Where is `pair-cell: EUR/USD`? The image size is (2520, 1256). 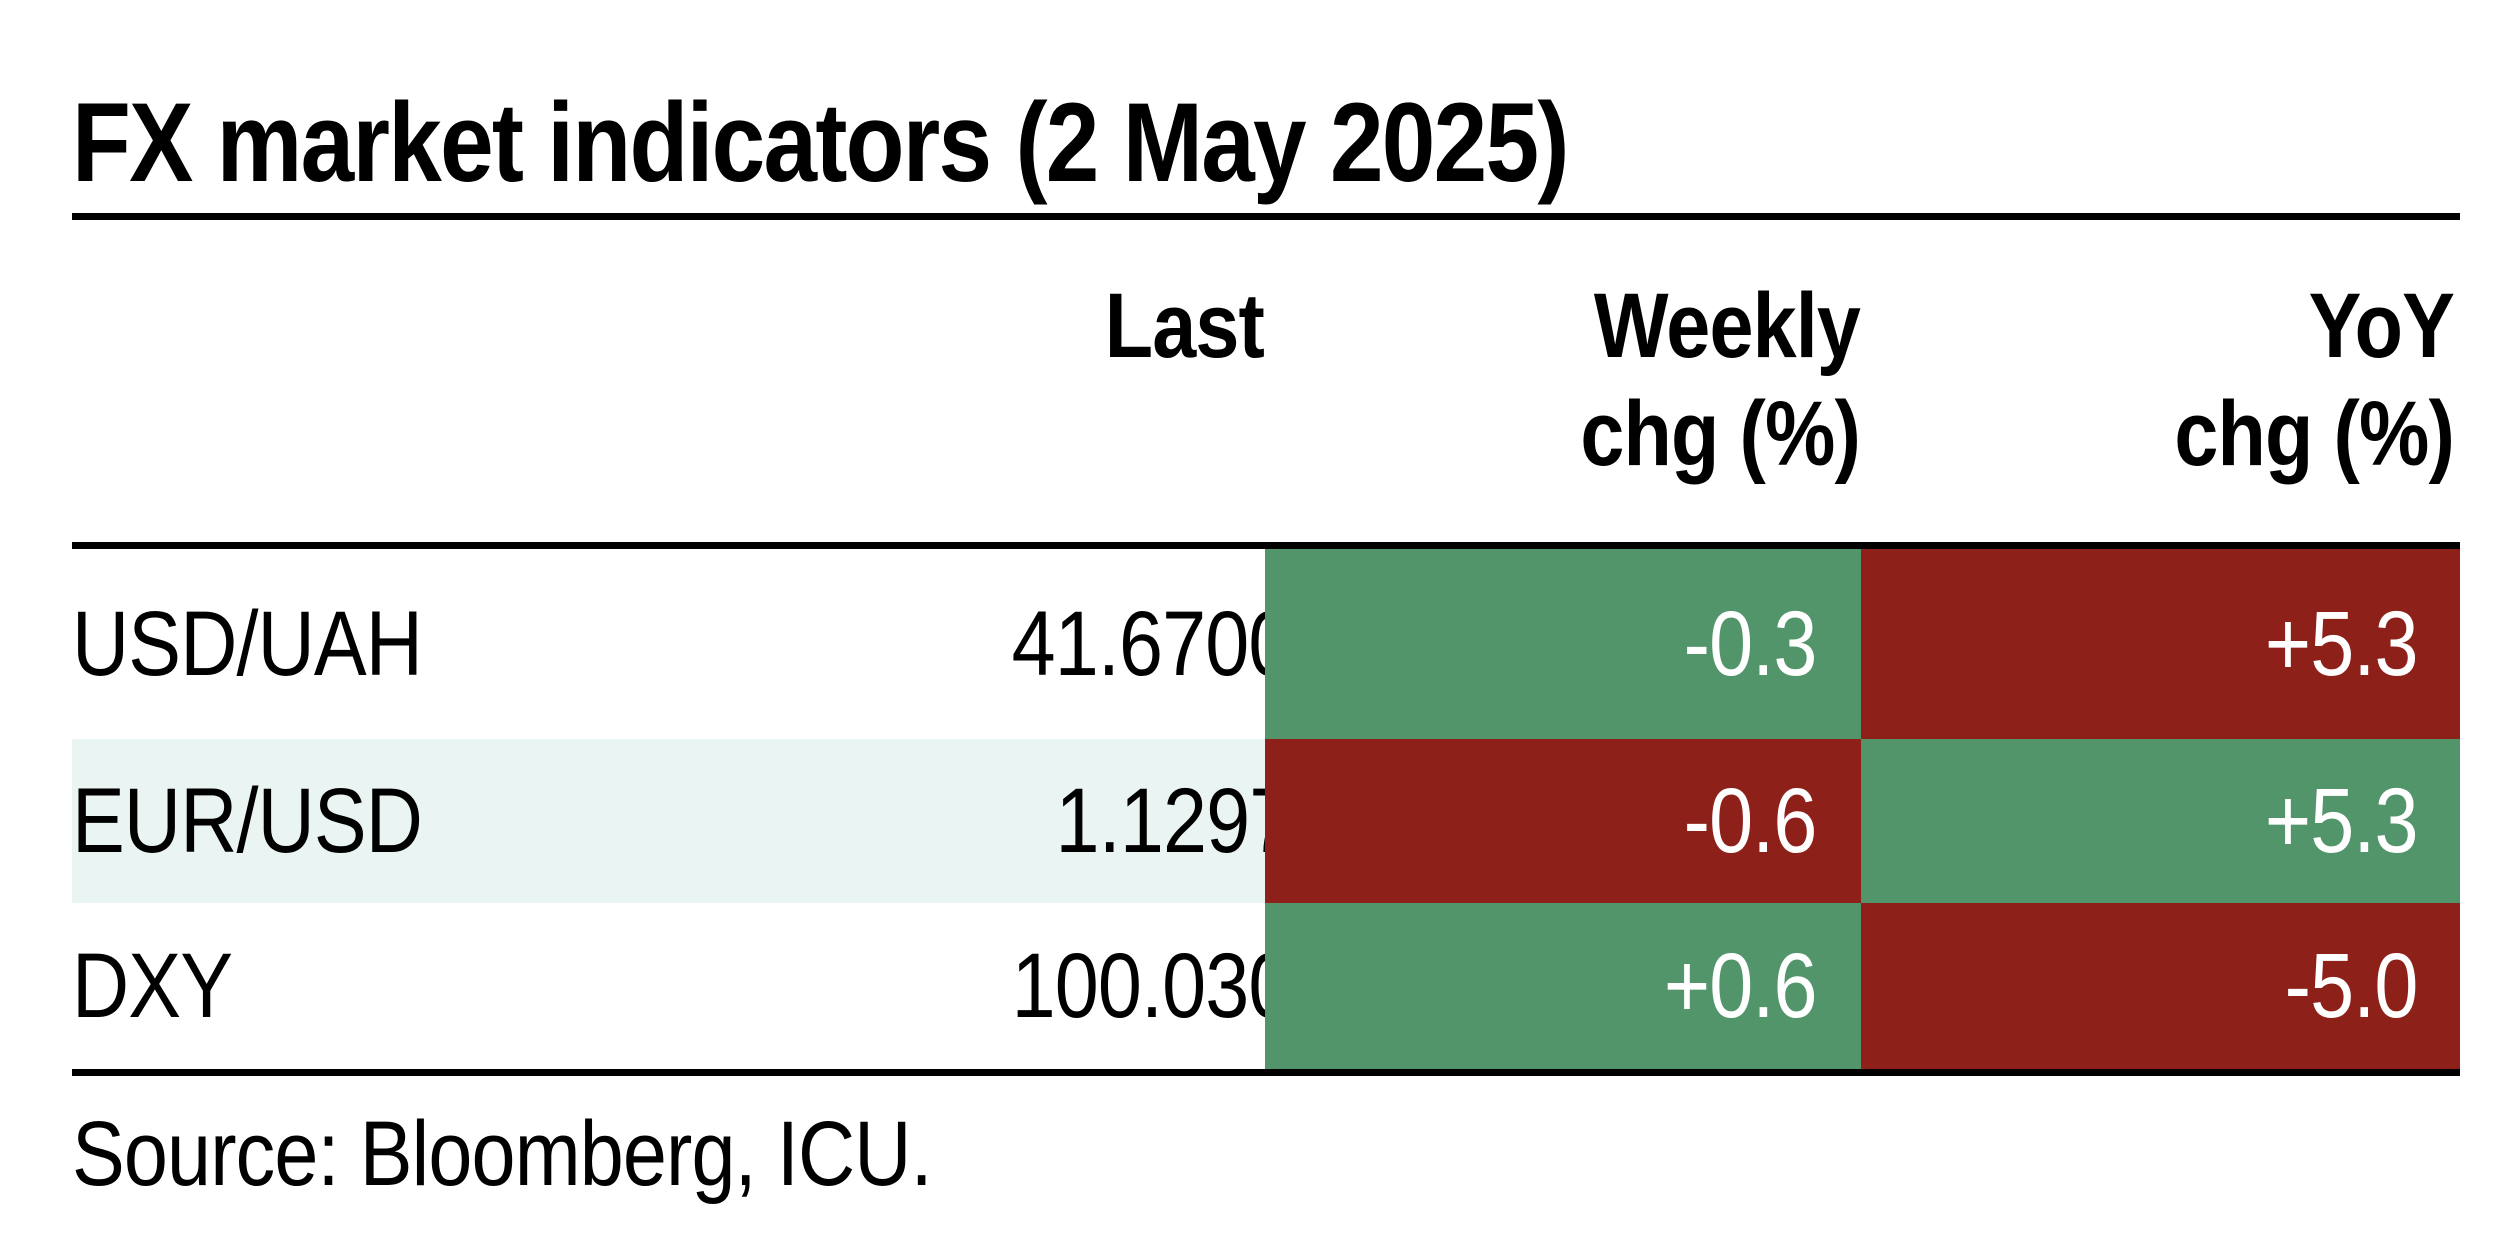 pair-cell: EUR/USD is located at coordinates (422, 821).